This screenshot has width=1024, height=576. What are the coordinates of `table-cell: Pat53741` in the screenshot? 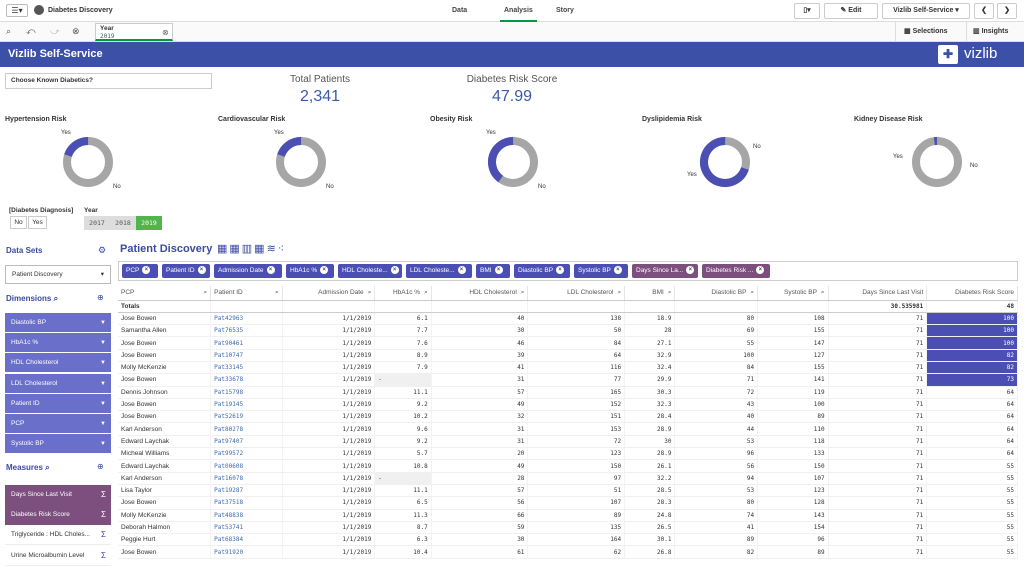 It's located at (246, 528).